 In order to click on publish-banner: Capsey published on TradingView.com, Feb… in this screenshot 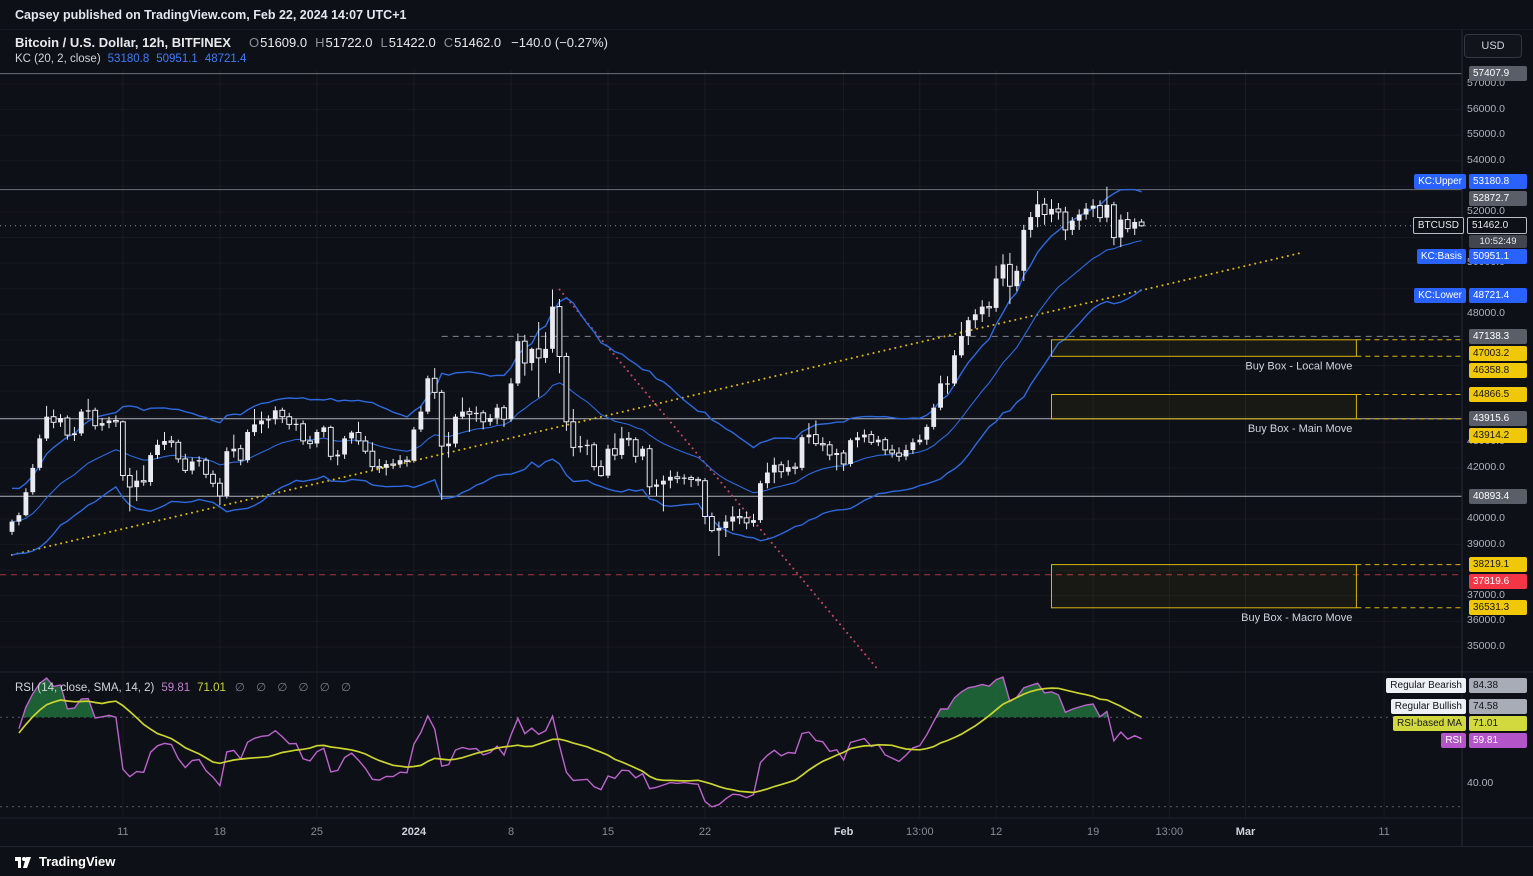, I will do `click(766, 15)`.